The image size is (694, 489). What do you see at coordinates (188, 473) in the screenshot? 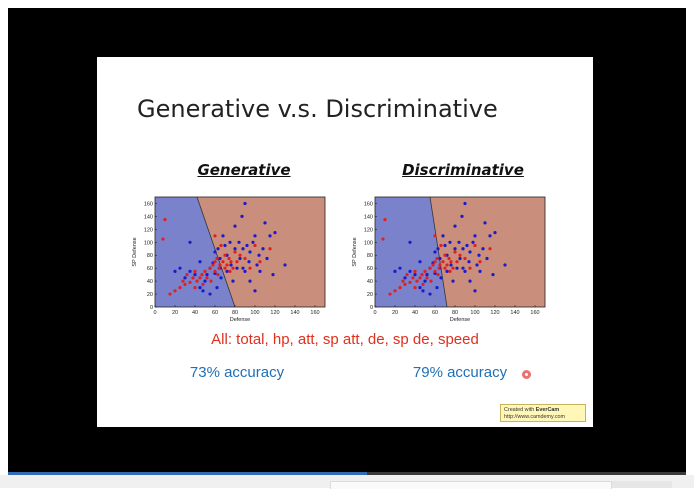
I see `video-progress-fill` at bounding box center [188, 473].